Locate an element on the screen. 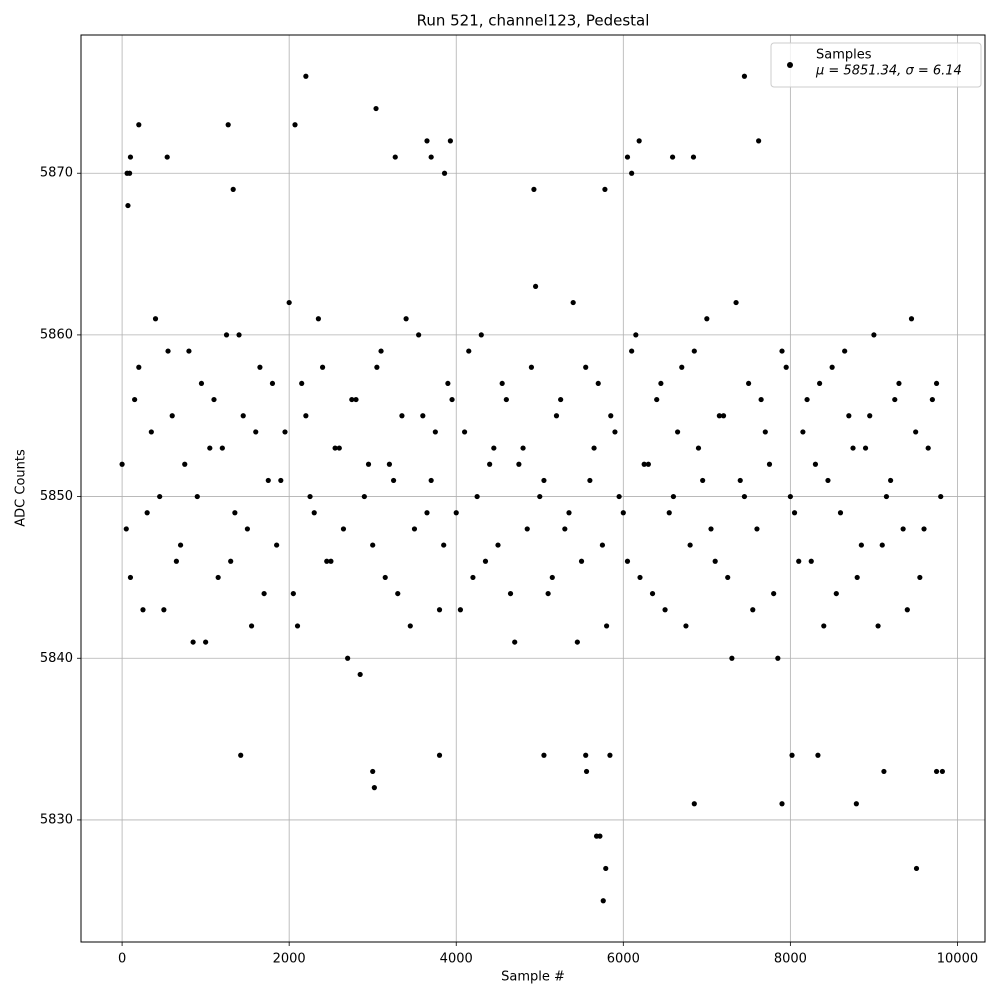 The image size is (1000, 1000). x-axis-label: Sample # is located at coordinates (533, 977).